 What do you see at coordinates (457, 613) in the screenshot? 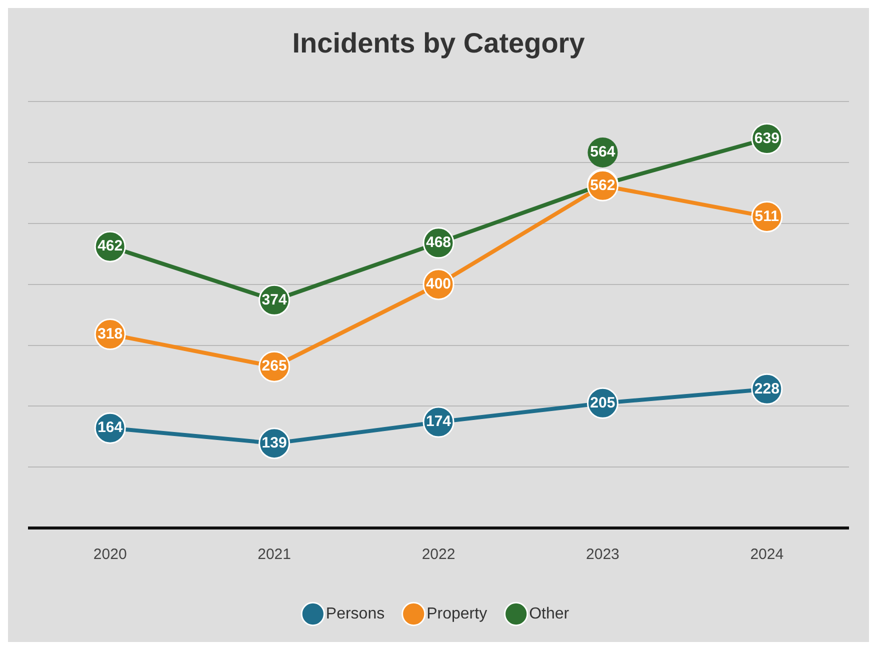
I see `legend-label: Property` at bounding box center [457, 613].